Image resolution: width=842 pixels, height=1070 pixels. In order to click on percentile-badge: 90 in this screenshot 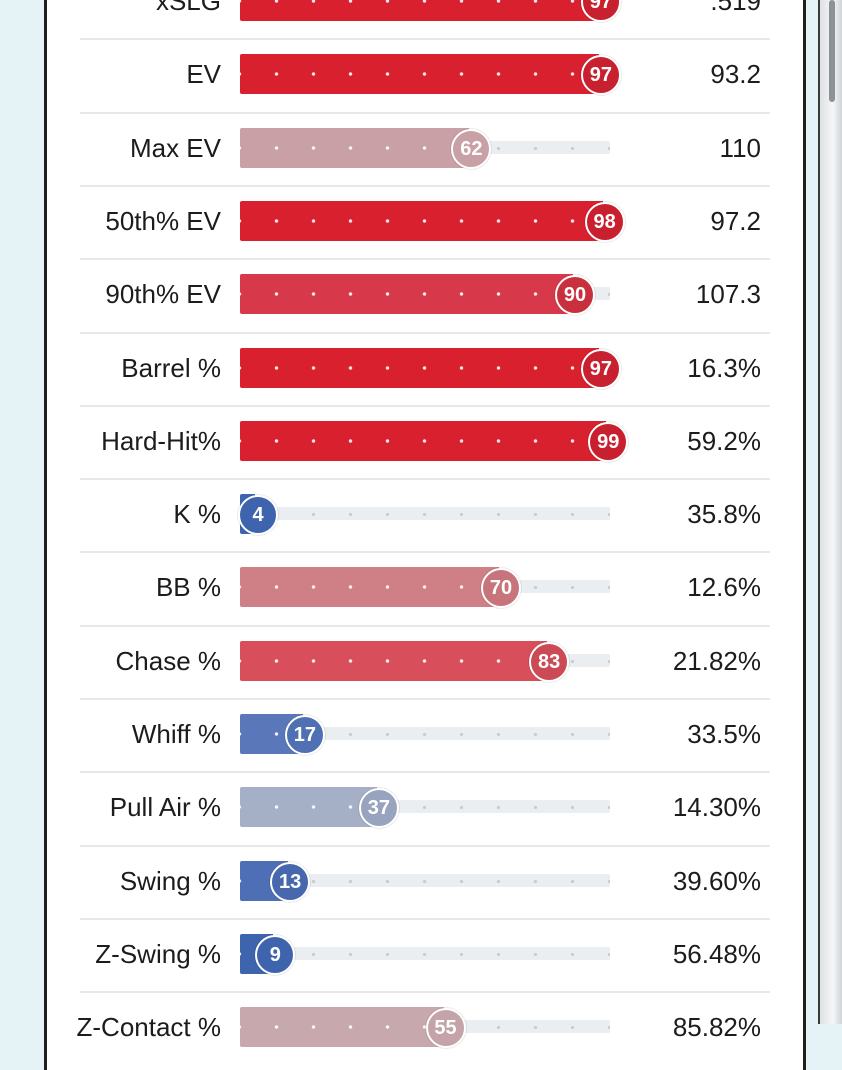, I will do `click(575, 295)`.